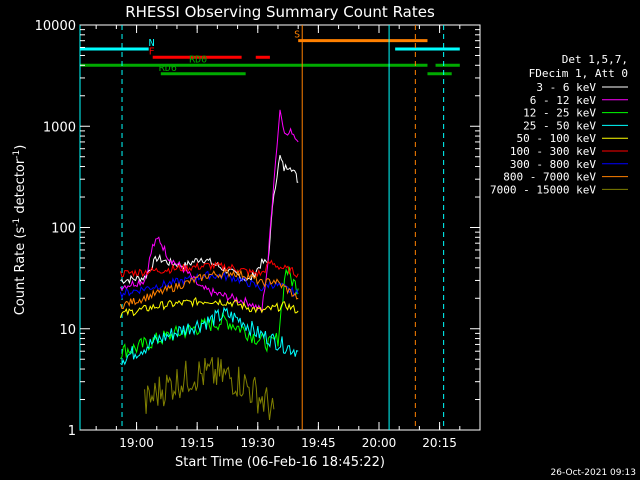  What do you see at coordinates (595, 59) in the screenshot?
I see `legend-header-1: Det 1,5,7,` at bounding box center [595, 59].